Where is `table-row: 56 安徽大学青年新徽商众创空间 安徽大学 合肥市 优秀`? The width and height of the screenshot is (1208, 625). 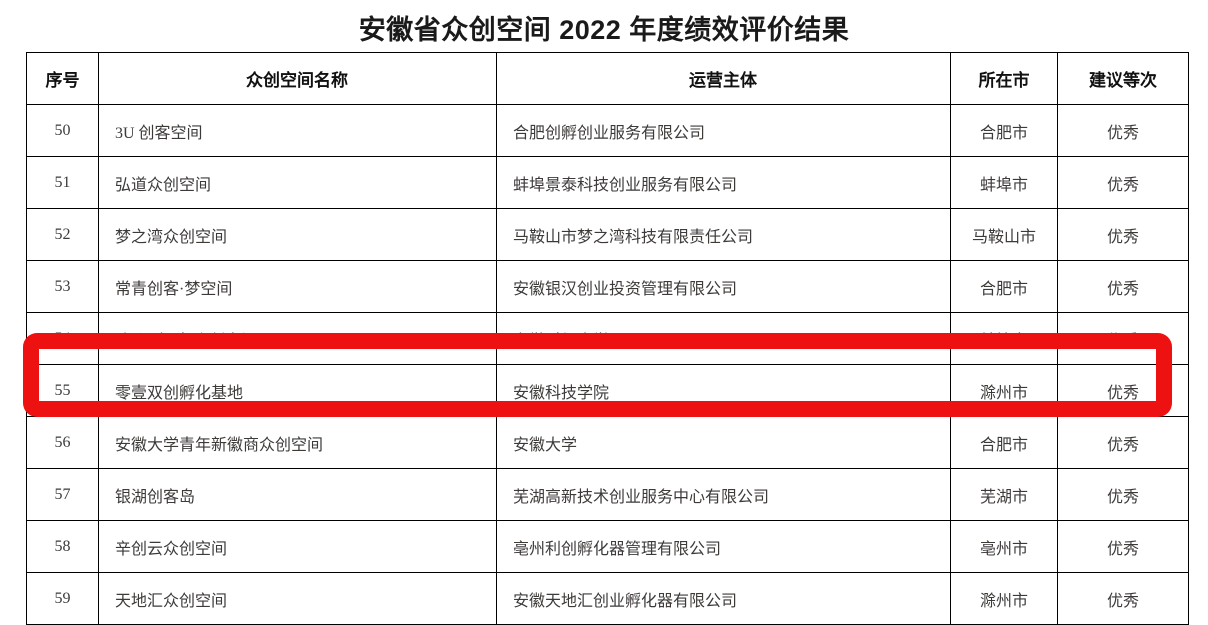 table-row: 56 安徽大学青年新徽商众创空间 安徽大学 合肥市 优秀 is located at coordinates (607, 442).